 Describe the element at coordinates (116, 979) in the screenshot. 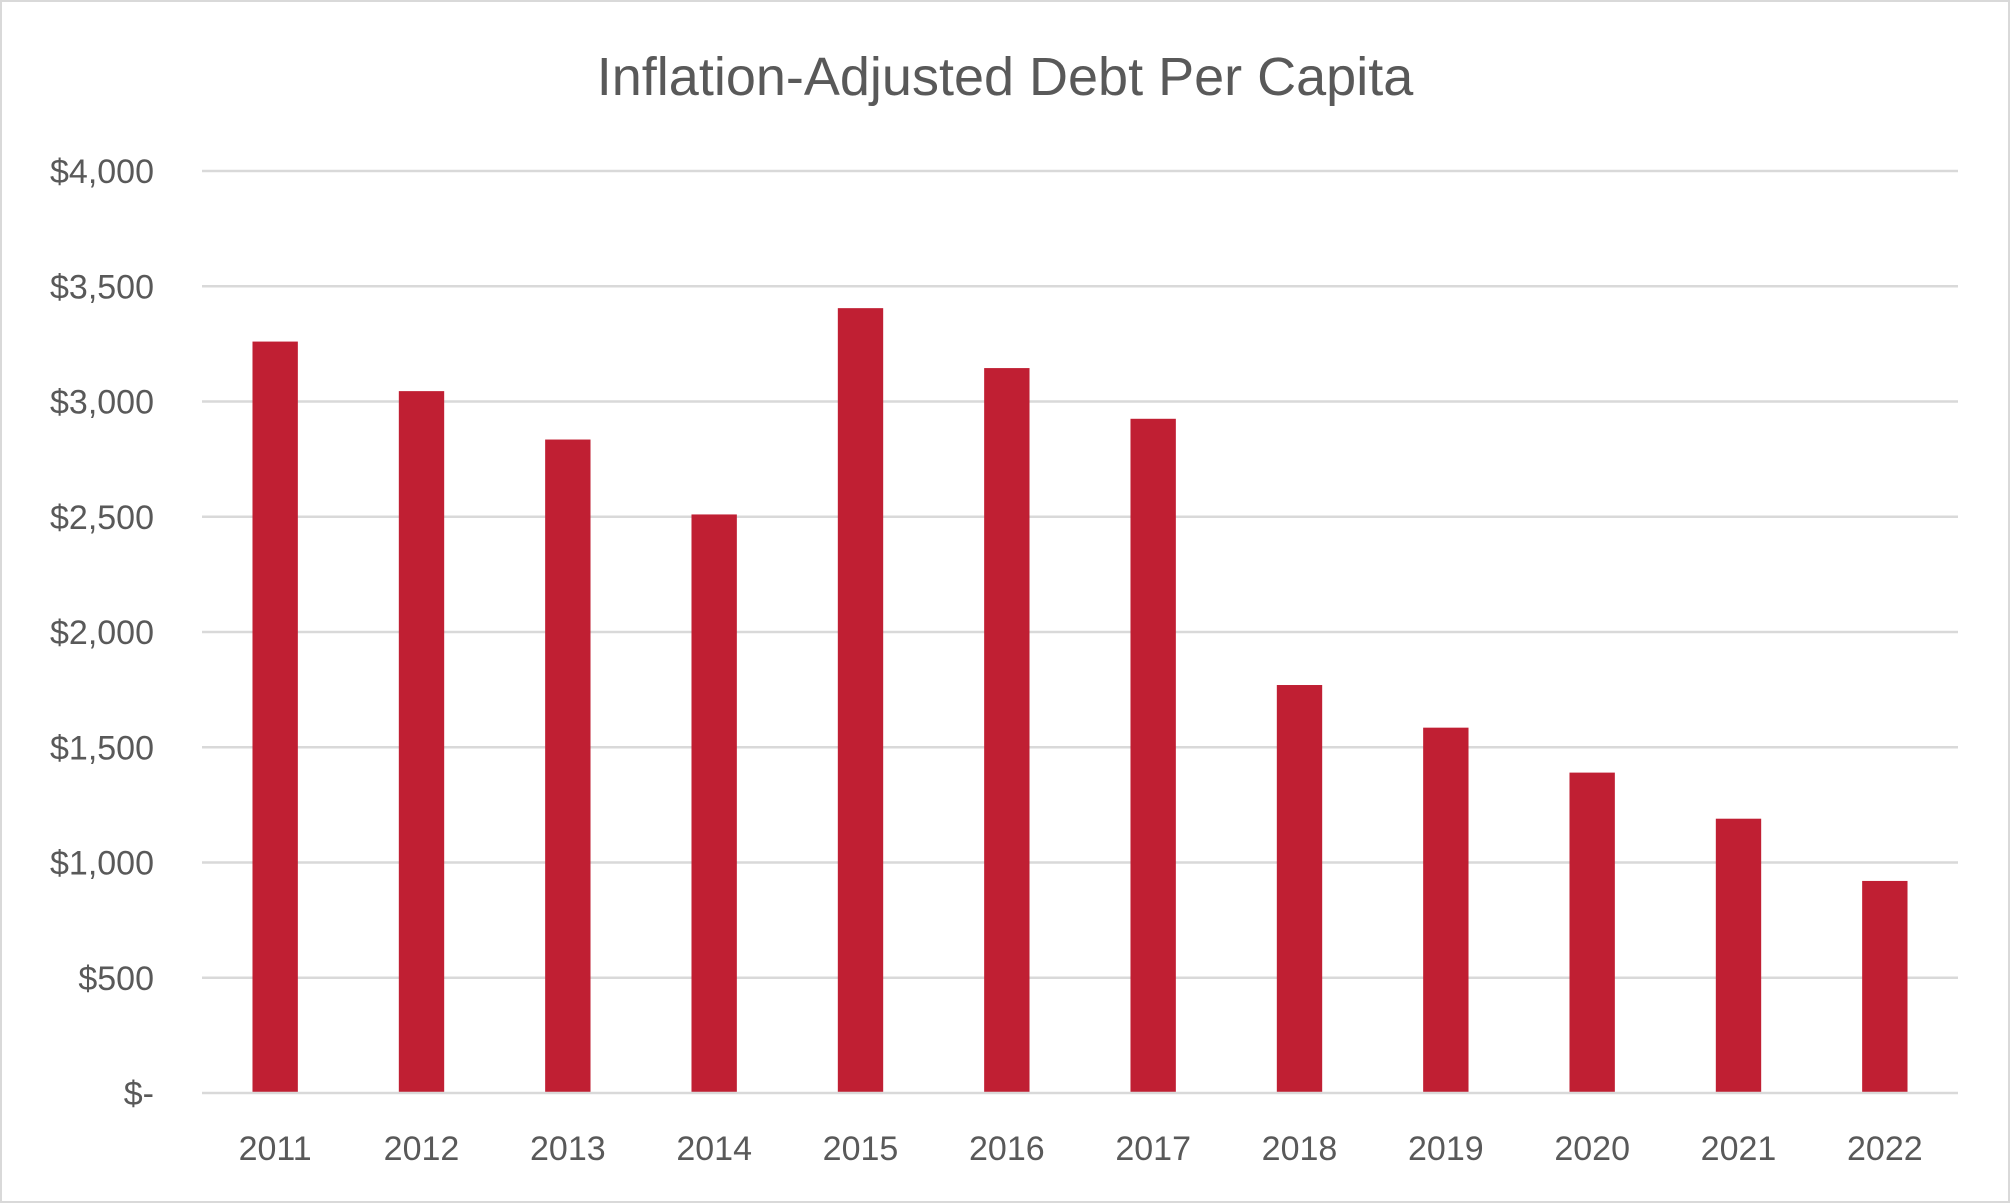

I see `y-tick-label: $500` at that location.